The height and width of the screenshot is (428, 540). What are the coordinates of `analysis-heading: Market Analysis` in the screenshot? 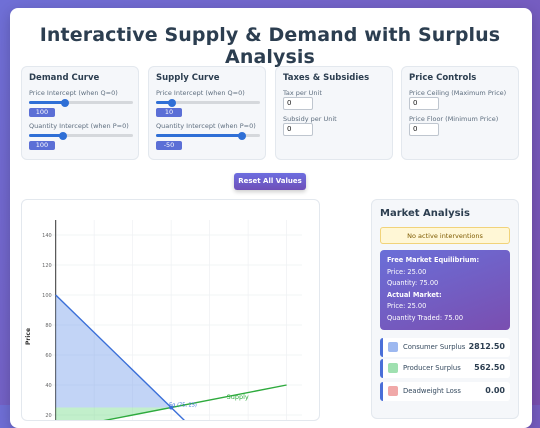 It's located at (425, 213).